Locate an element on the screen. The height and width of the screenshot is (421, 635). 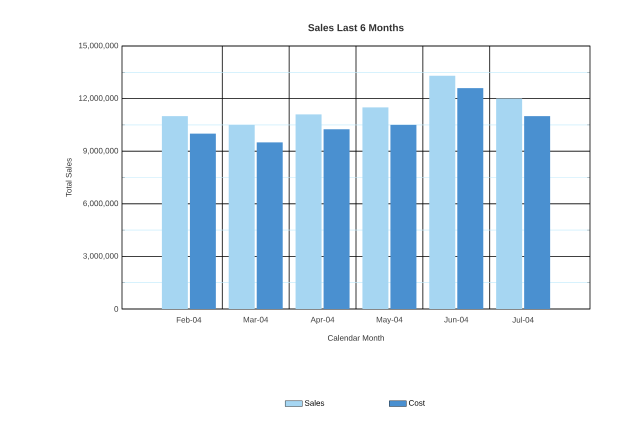
x-tick-label: Mar-04 is located at coordinates (256, 319).